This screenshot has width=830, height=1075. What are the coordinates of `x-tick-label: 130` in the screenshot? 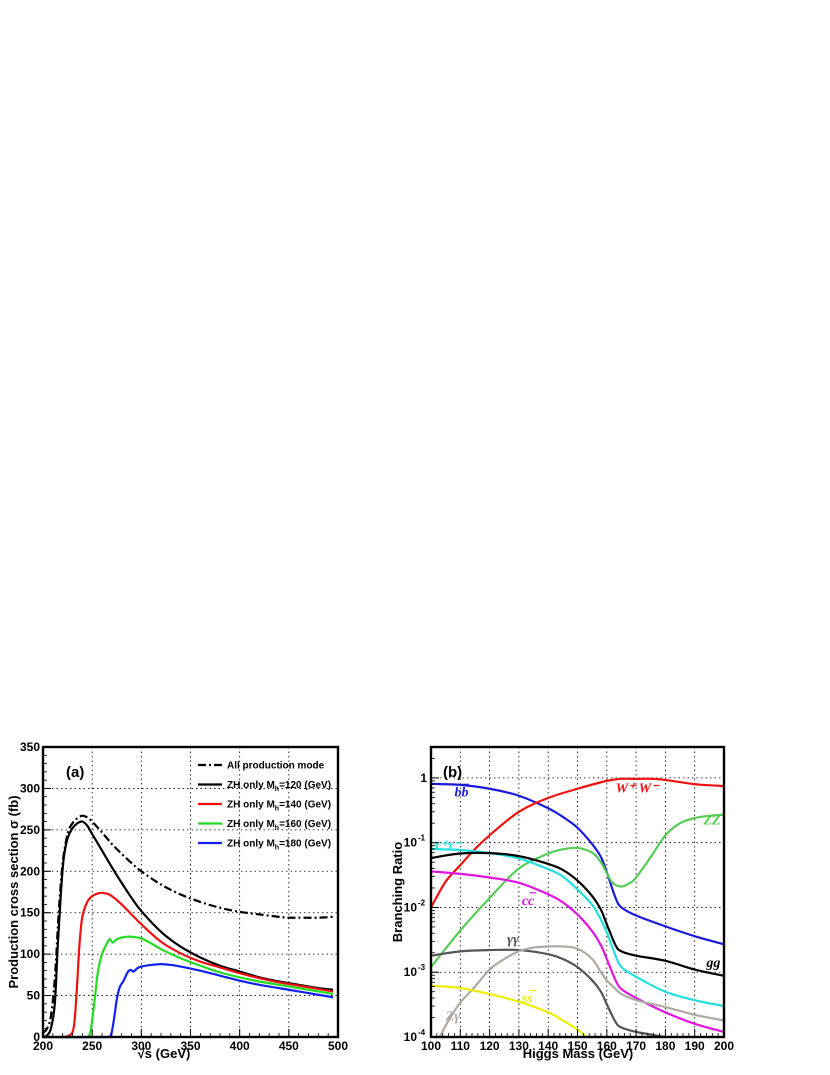 It's located at (519, 1046).